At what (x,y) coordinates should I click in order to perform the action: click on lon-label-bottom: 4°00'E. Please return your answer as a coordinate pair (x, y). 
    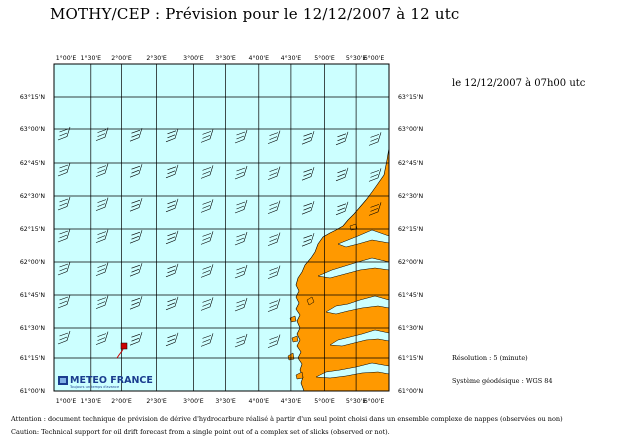
    Looking at the image, I should click on (259, 401).